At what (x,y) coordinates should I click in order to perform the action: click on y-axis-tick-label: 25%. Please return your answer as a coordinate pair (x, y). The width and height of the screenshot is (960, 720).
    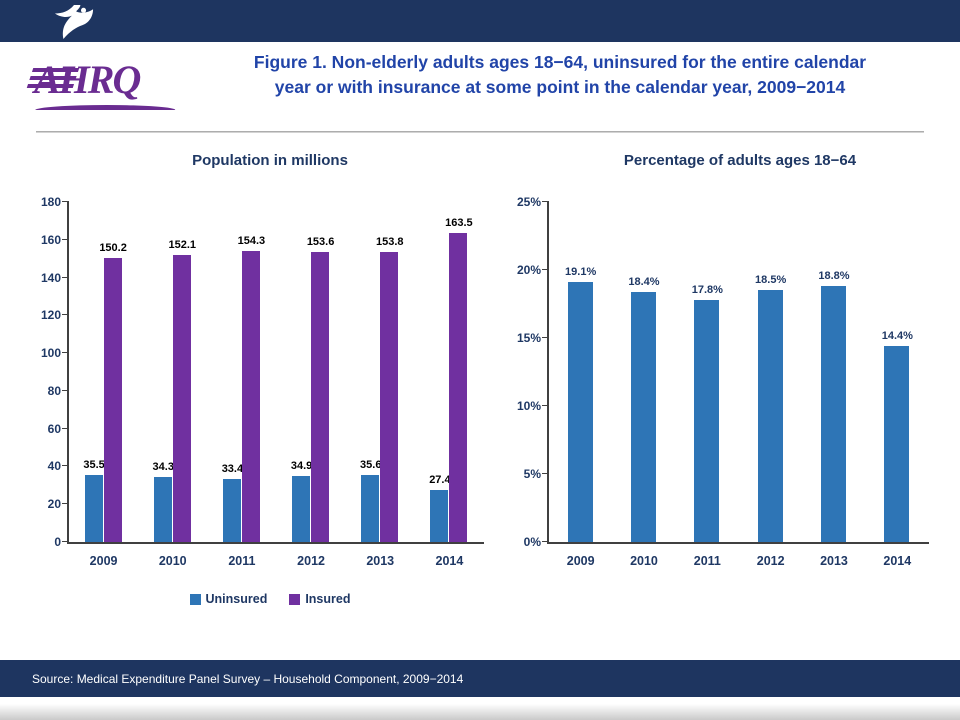
    Looking at the image, I should click on (528, 202).